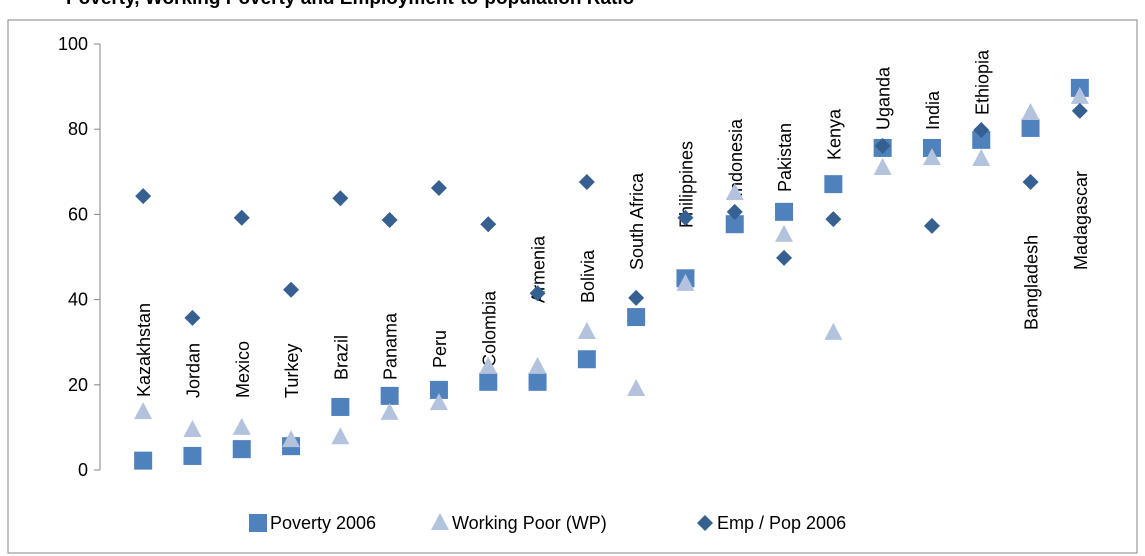 The width and height of the screenshot is (1145, 556). I want to click on country-label: Mexico, so click(243, 369).